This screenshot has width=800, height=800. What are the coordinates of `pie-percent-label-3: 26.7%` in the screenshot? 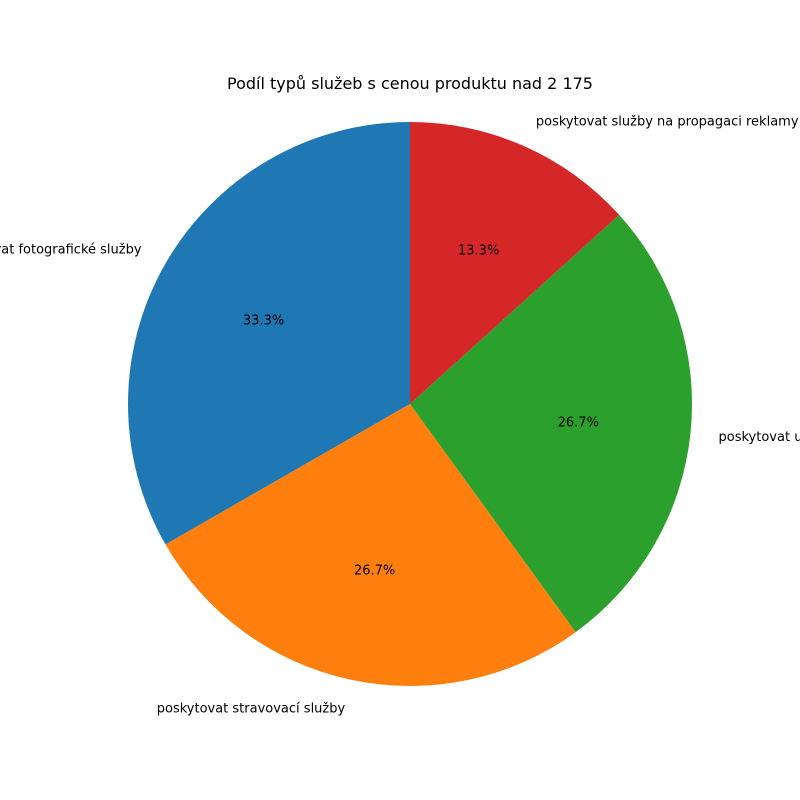 It's located at (578, 423).